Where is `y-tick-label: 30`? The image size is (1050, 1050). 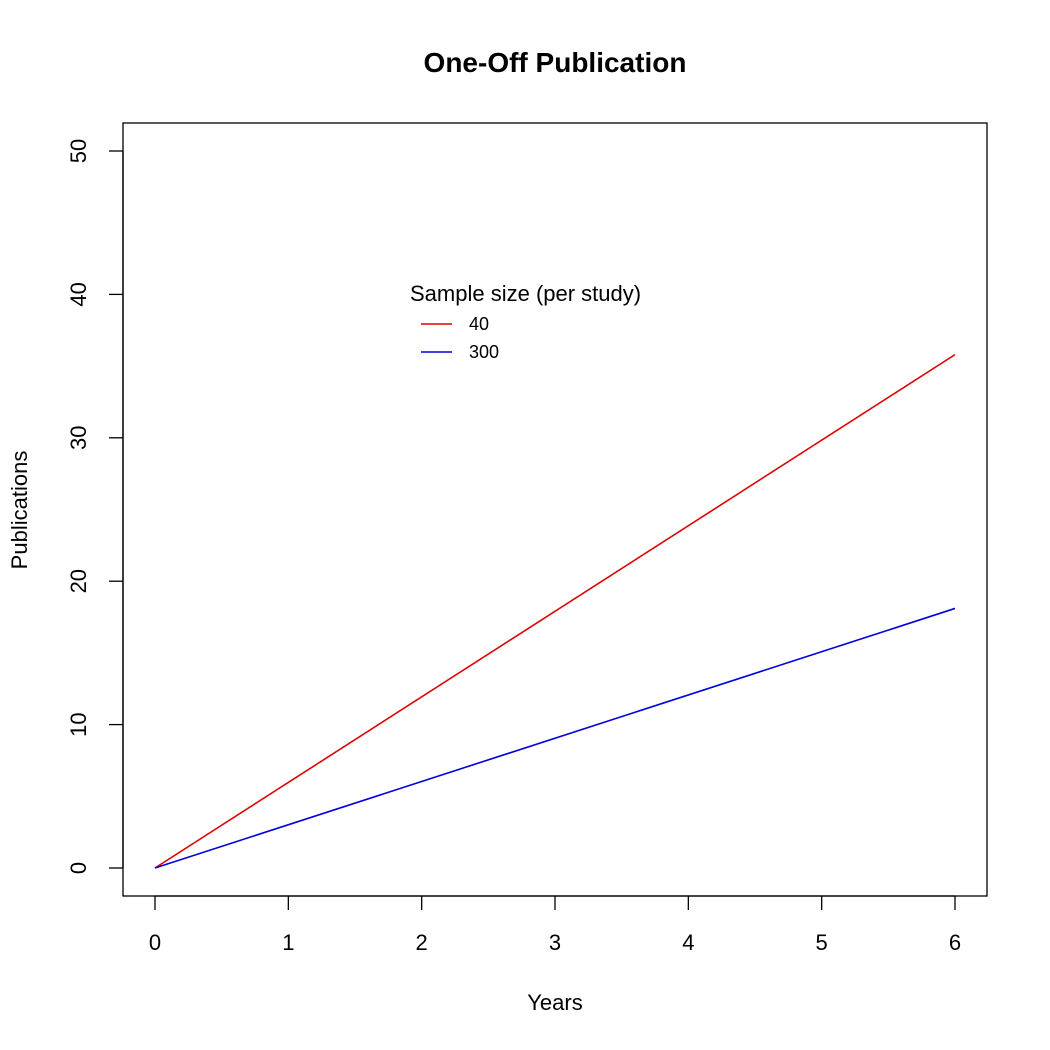
y-tick-label: 30 is located at coordinates (78, 438).